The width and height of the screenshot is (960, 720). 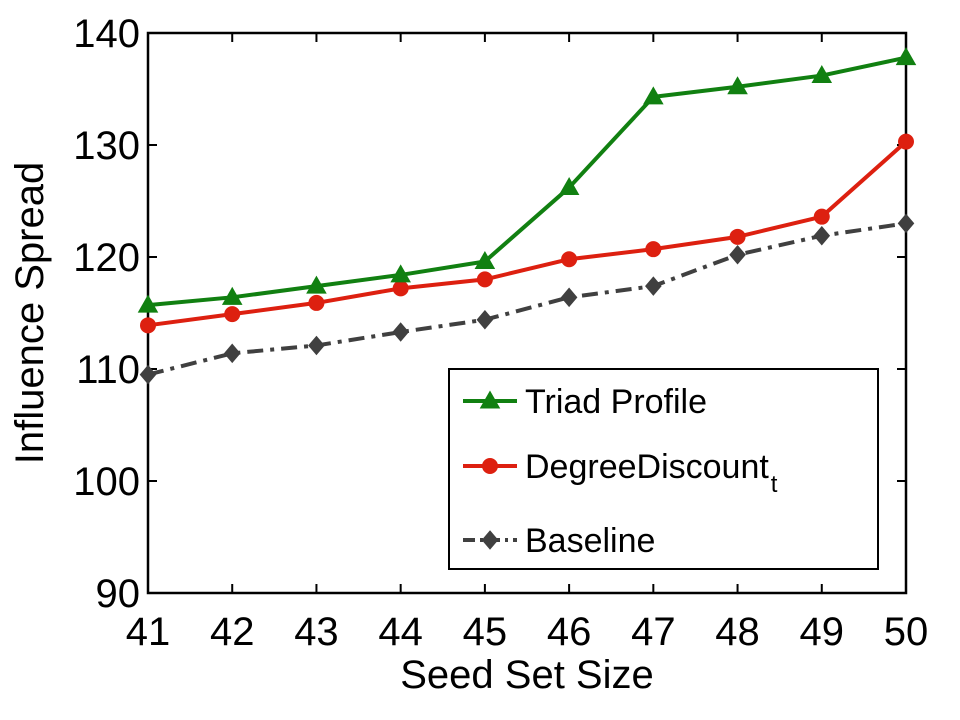 I want to click on y-tick-label: 100, so click(x=106, y=482).